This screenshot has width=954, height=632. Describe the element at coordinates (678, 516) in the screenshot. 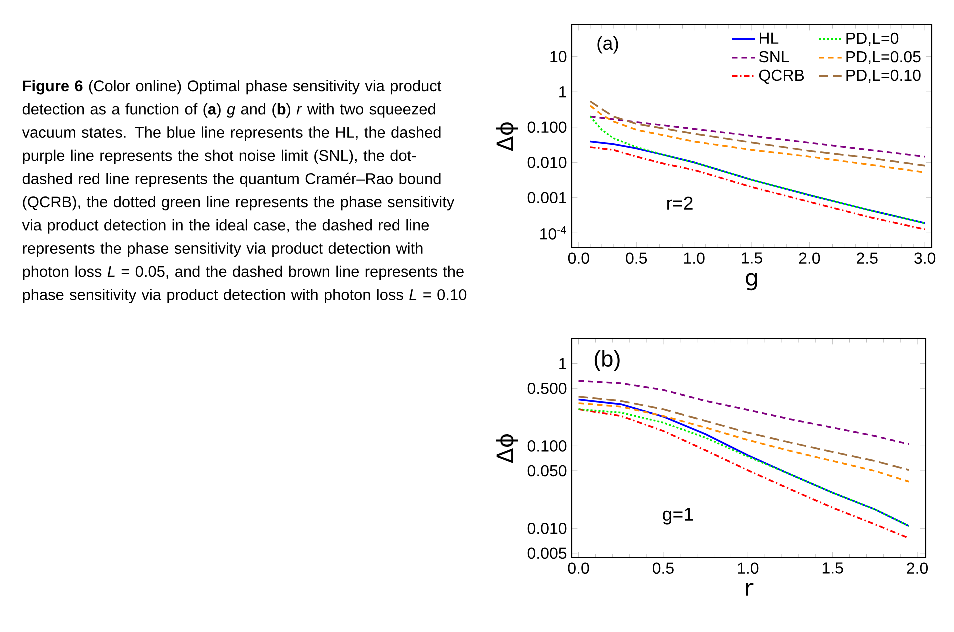

I see `annotation: g=1` at that location.